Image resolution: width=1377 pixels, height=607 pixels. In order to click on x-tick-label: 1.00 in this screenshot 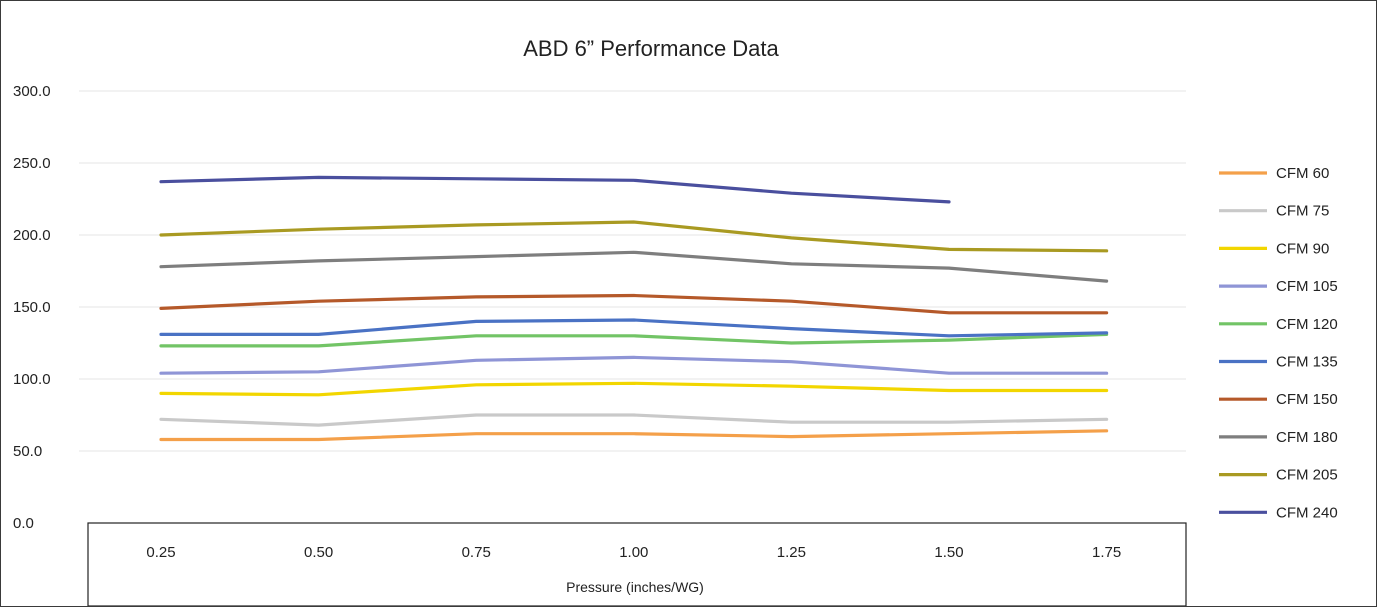, I will do `click(633, 552)`.